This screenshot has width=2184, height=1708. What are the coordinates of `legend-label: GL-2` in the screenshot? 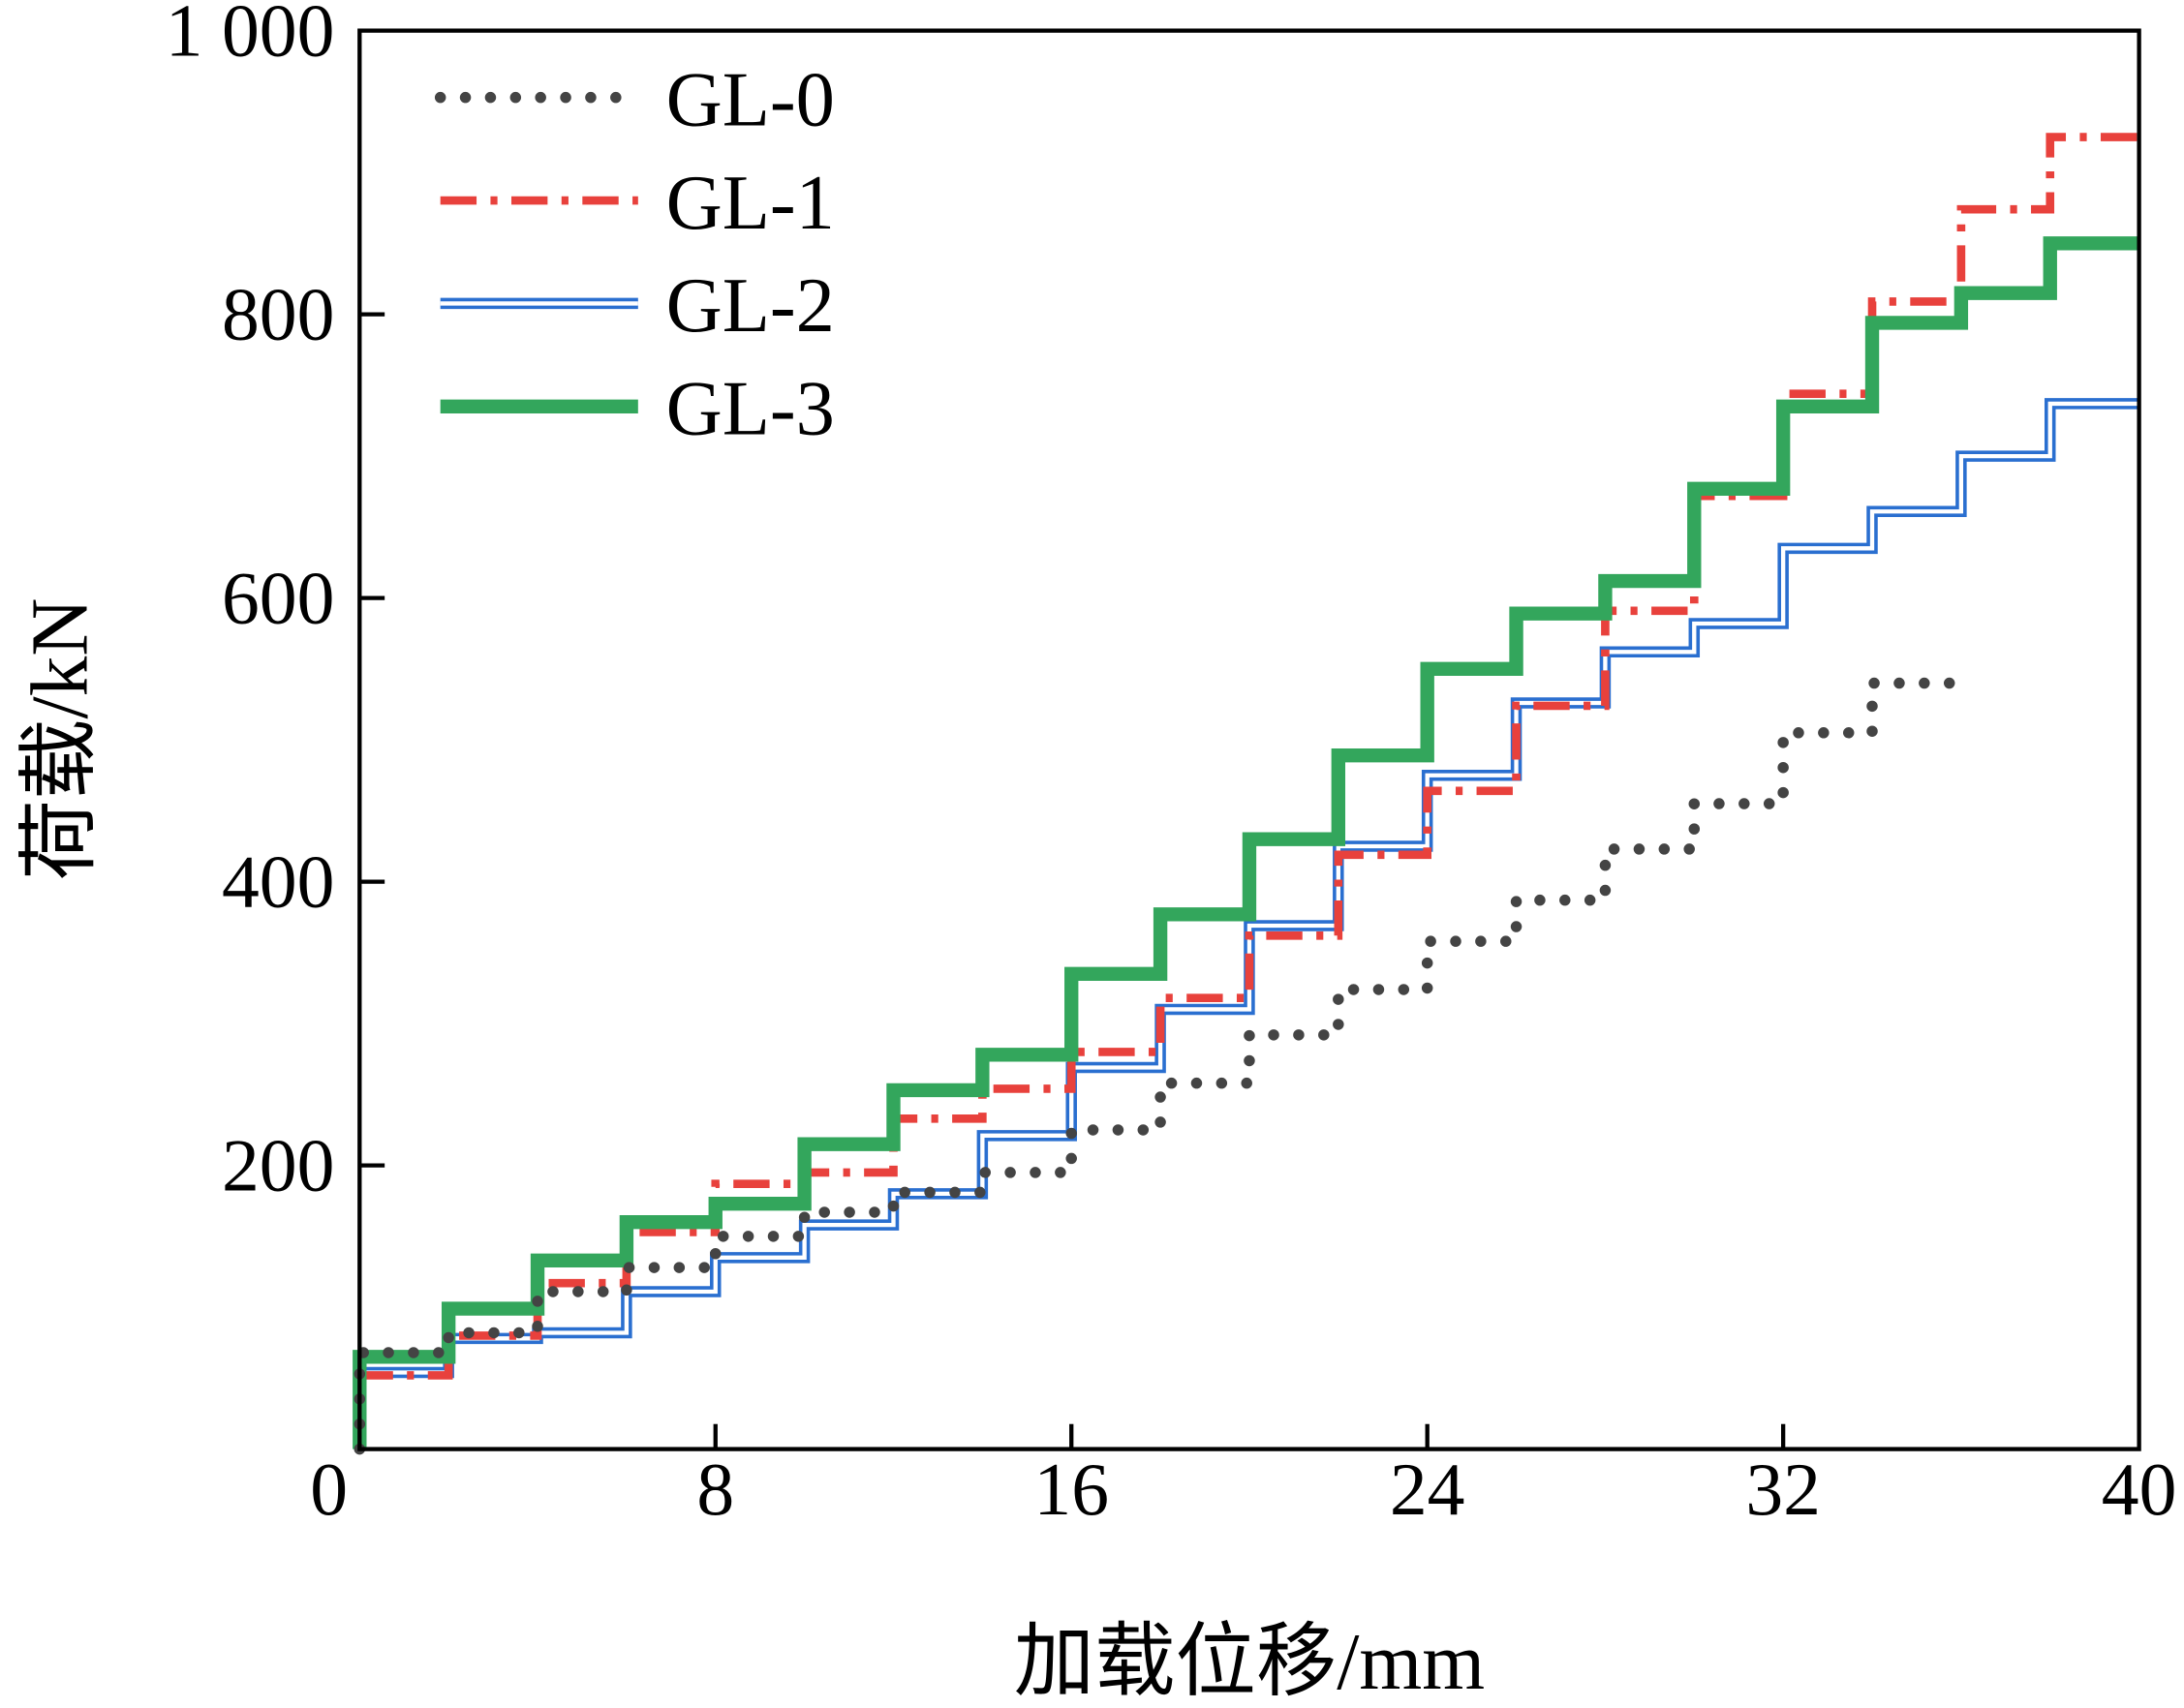 It's located at (751, 306).